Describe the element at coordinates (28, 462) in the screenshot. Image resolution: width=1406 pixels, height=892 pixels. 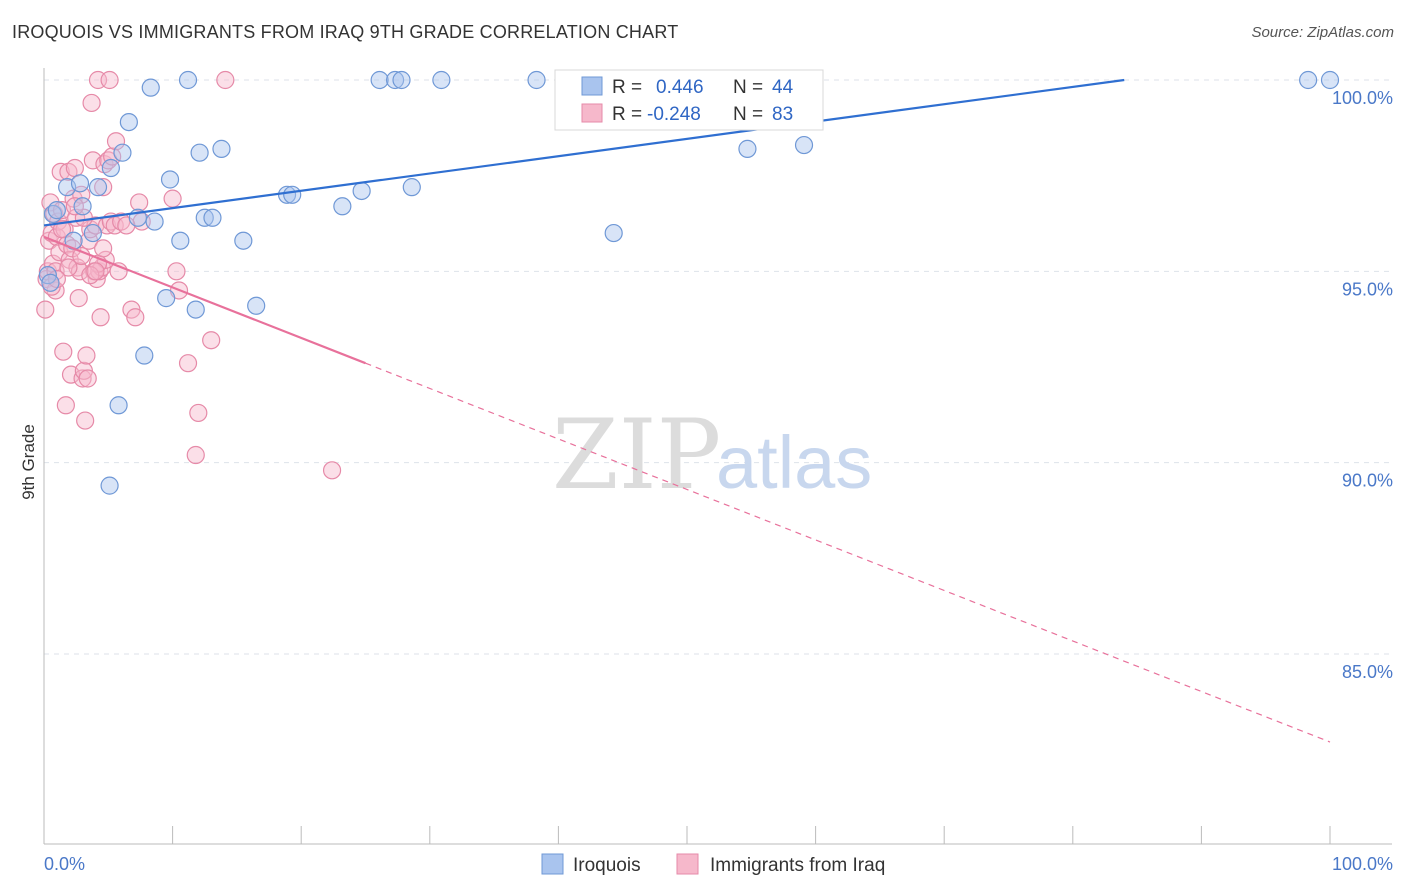
I see `y-axis-label: 9th Grade` at that location.